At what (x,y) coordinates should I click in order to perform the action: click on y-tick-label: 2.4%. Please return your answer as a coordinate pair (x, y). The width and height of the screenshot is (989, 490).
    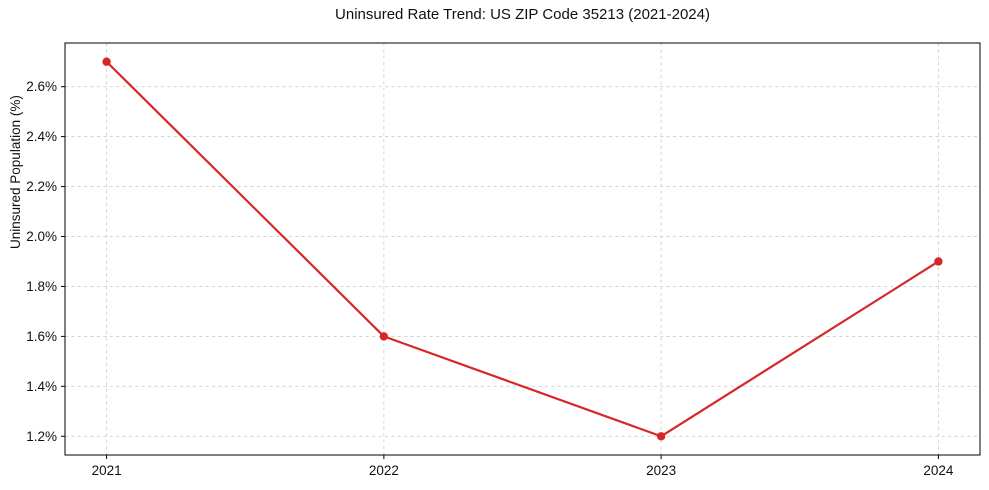
    Looking at the image, I should click on (41, 136).